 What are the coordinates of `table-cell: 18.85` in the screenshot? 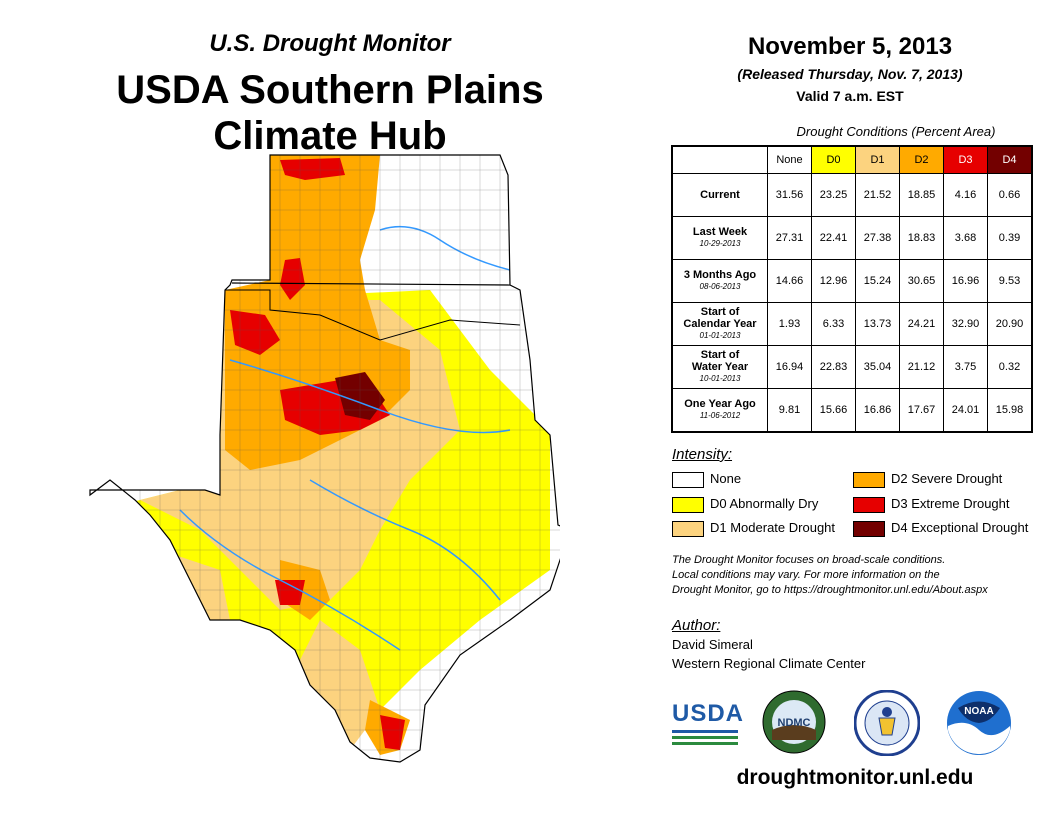 It's located at (921, 195).